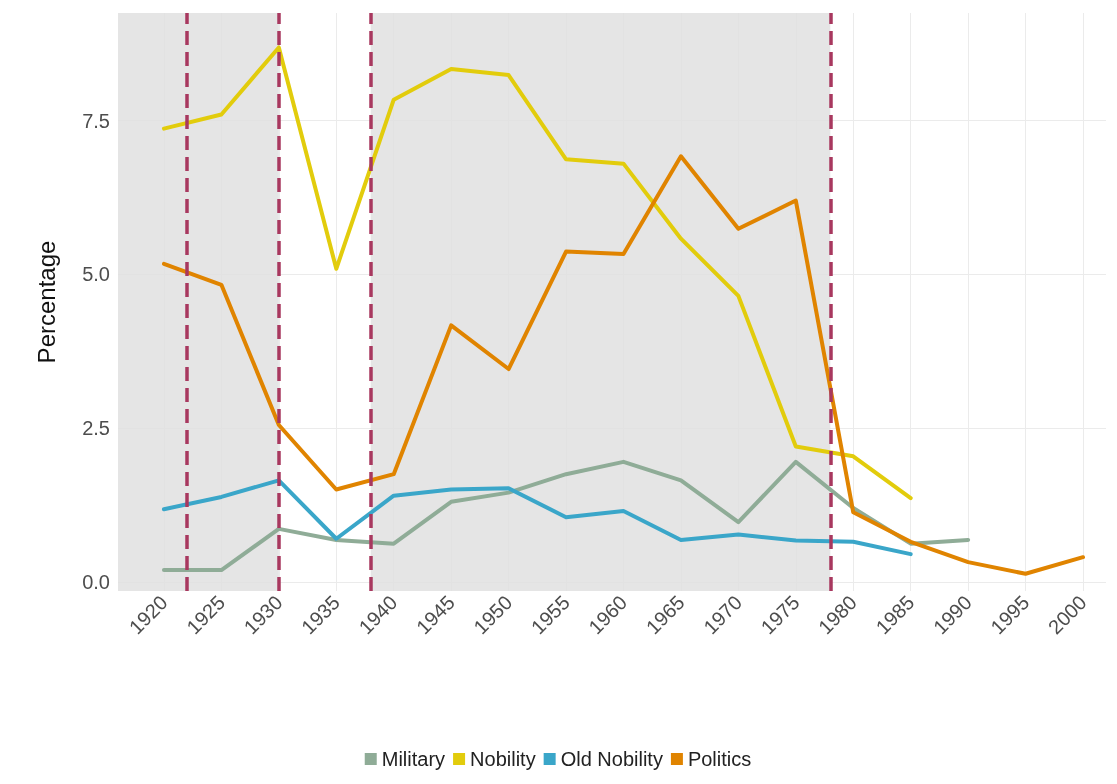 The height and width of the screenshot is (784, 1117). I want to click on y-tick-label: 7.5, so click(96, 120).